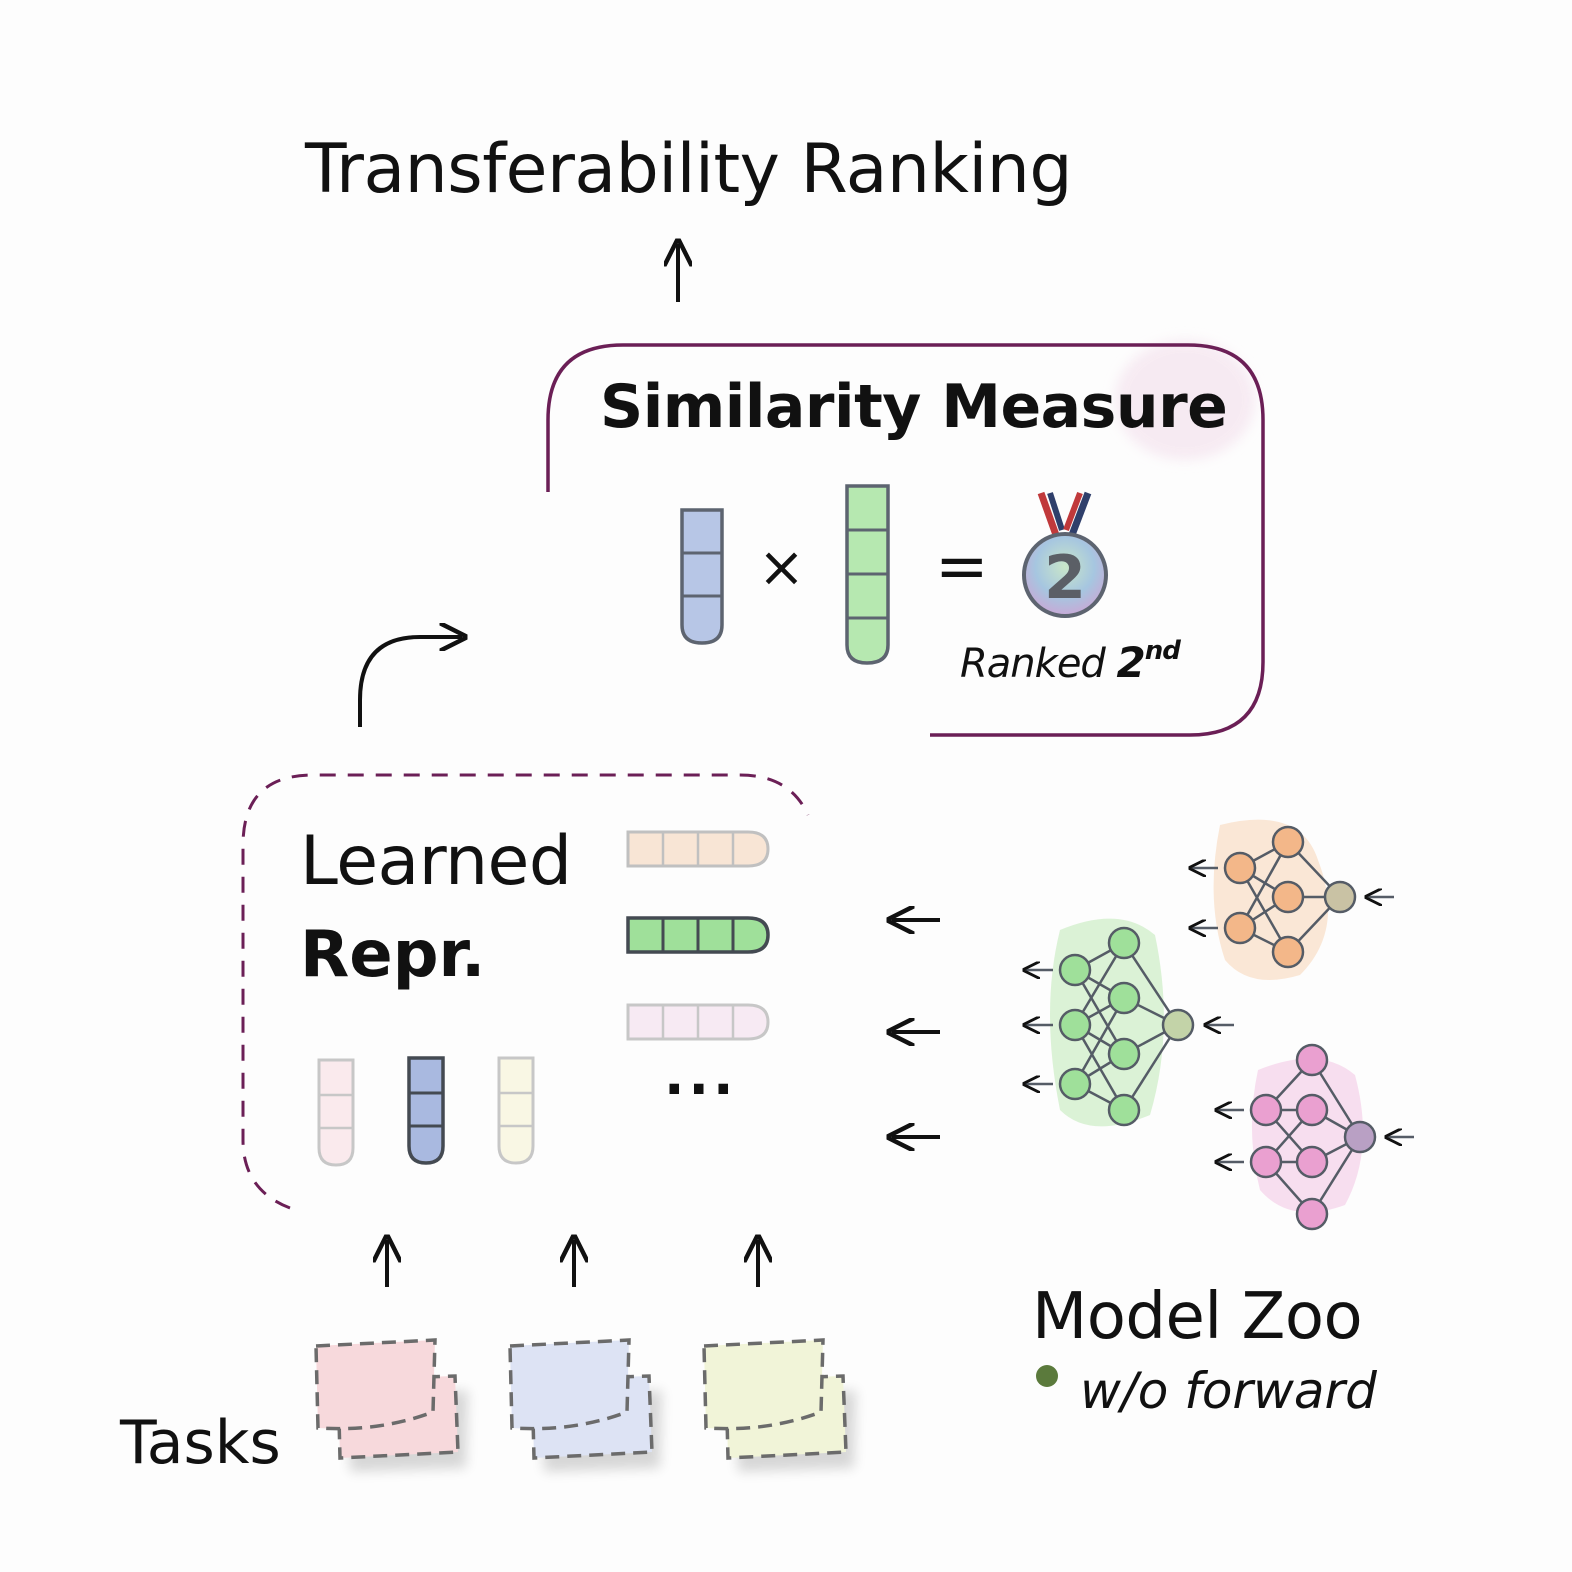  I want to click on model-zoo-note: w/o forward, so click(1228, 1391).